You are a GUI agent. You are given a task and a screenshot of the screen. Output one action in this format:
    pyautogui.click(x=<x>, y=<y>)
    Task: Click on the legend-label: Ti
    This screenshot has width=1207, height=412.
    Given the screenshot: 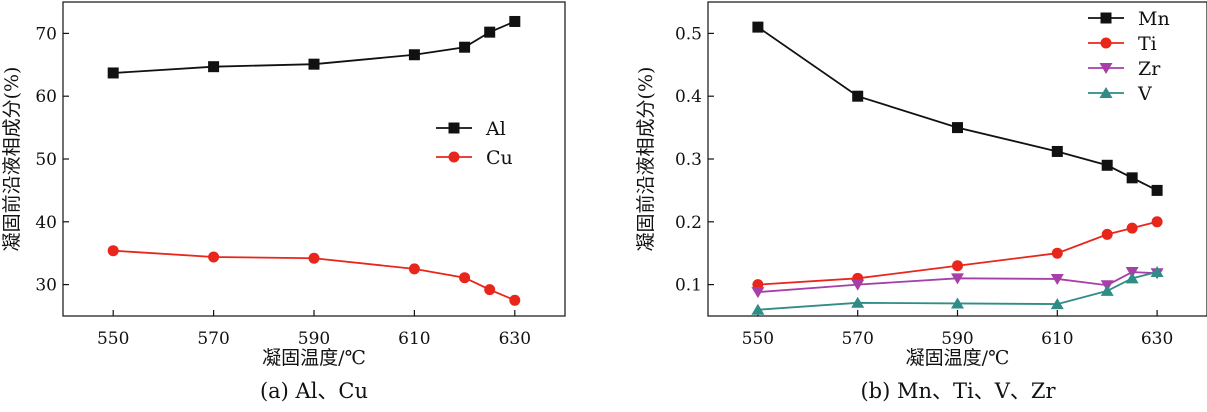 What is the action you would take?
    pyautogui.click(x=1147, y=44)
    